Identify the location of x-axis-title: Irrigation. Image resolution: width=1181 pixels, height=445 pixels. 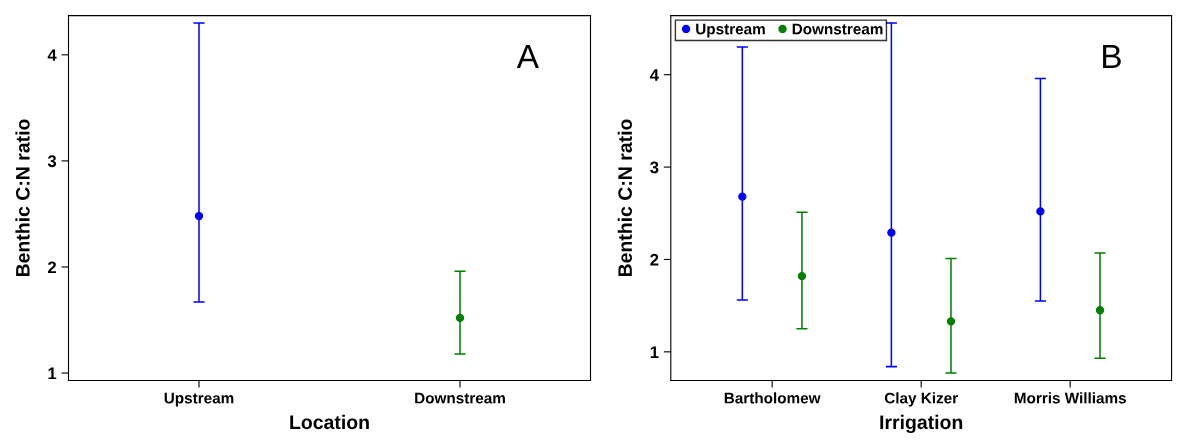
(921, 424).